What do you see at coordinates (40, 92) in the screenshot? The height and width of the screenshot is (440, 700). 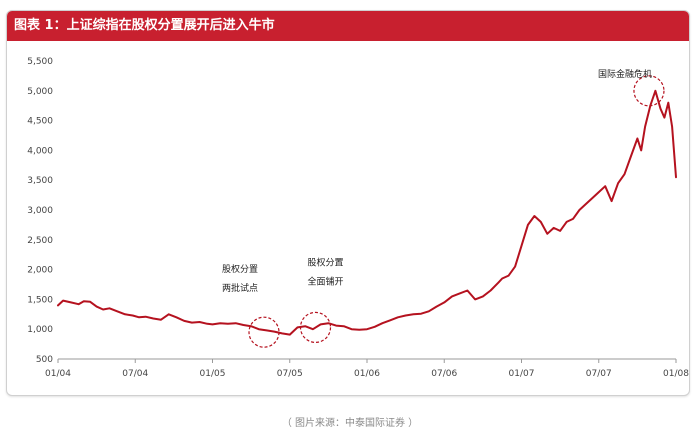 I see `y-tick-label: 5,000` at bounding box center [40, 92].